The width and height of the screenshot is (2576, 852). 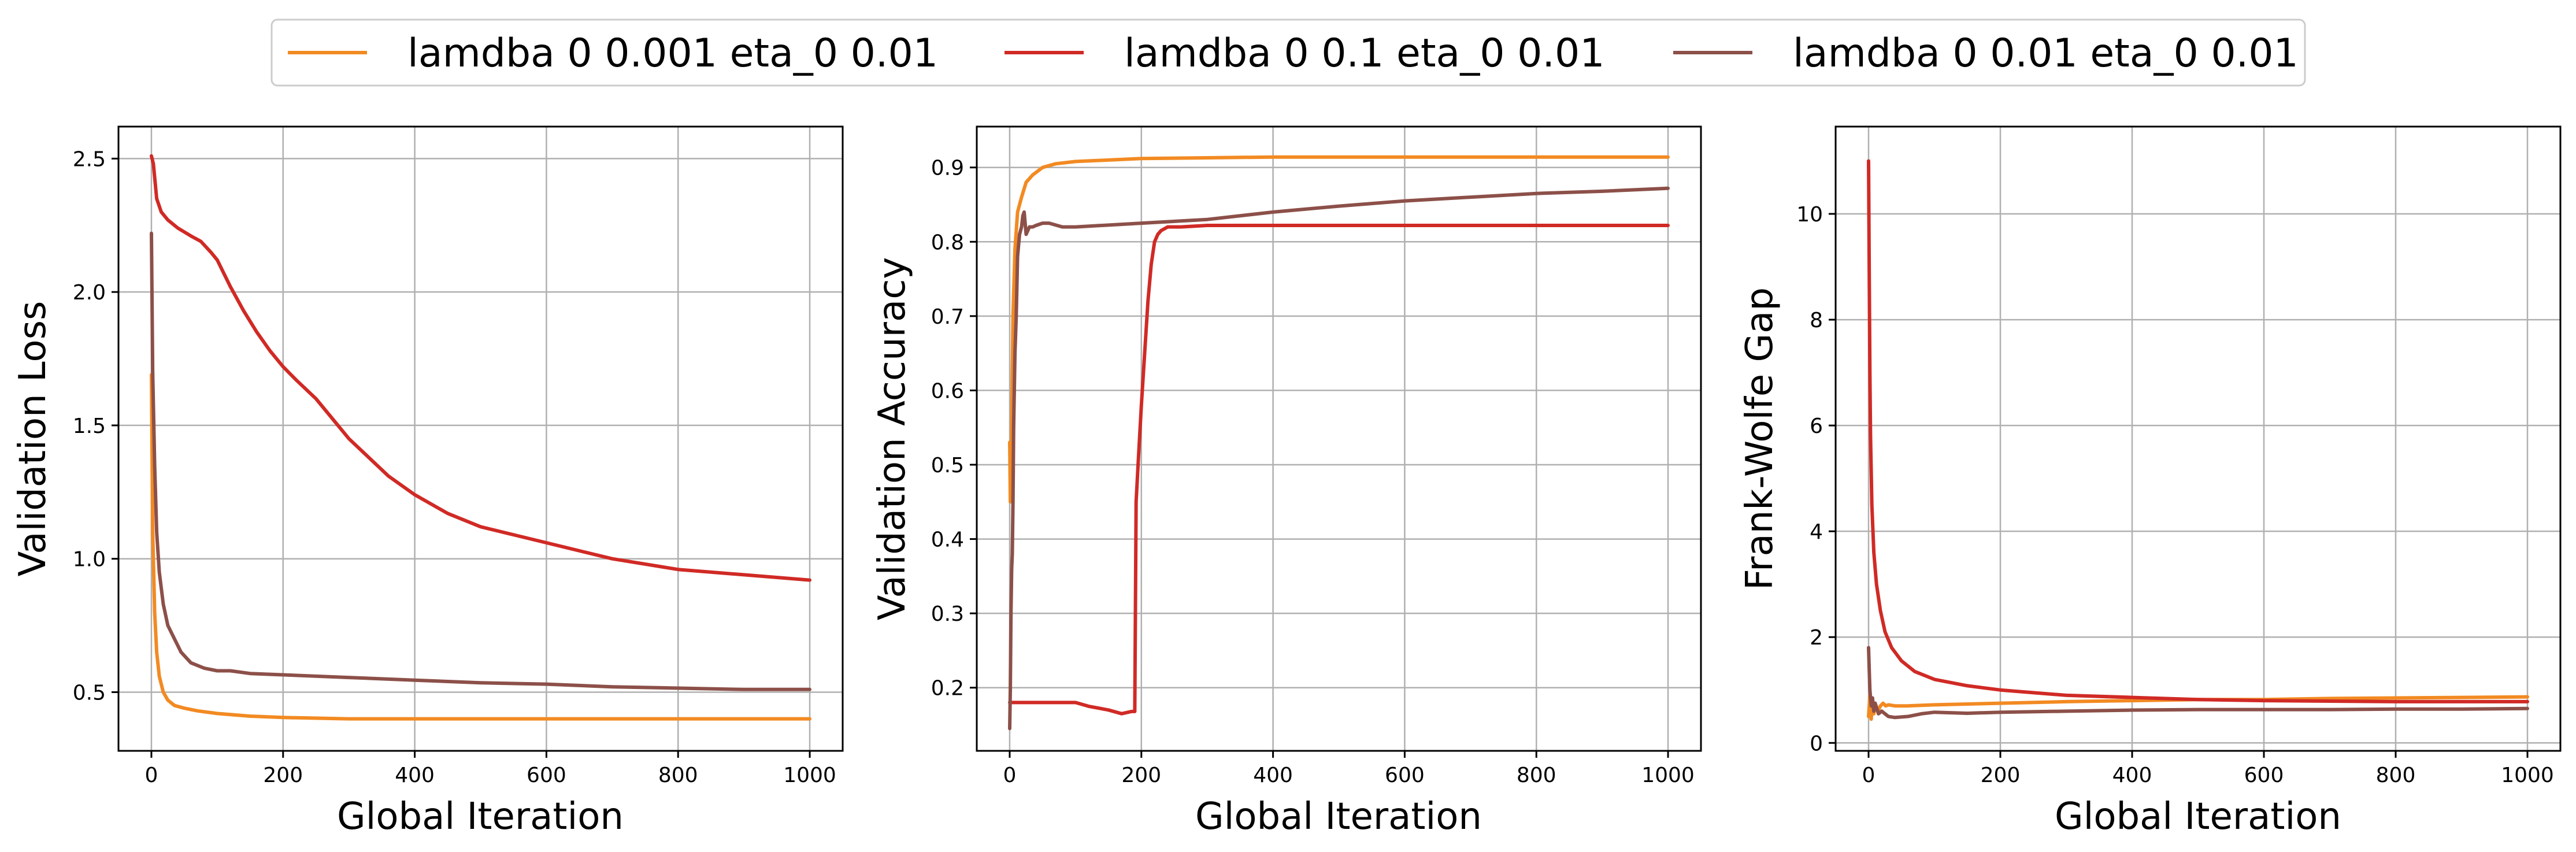 What do you see at coordinates (947, 168) in the screenshot?
I see `y-tick-label: 0.9` at bounding box center [947, 168].